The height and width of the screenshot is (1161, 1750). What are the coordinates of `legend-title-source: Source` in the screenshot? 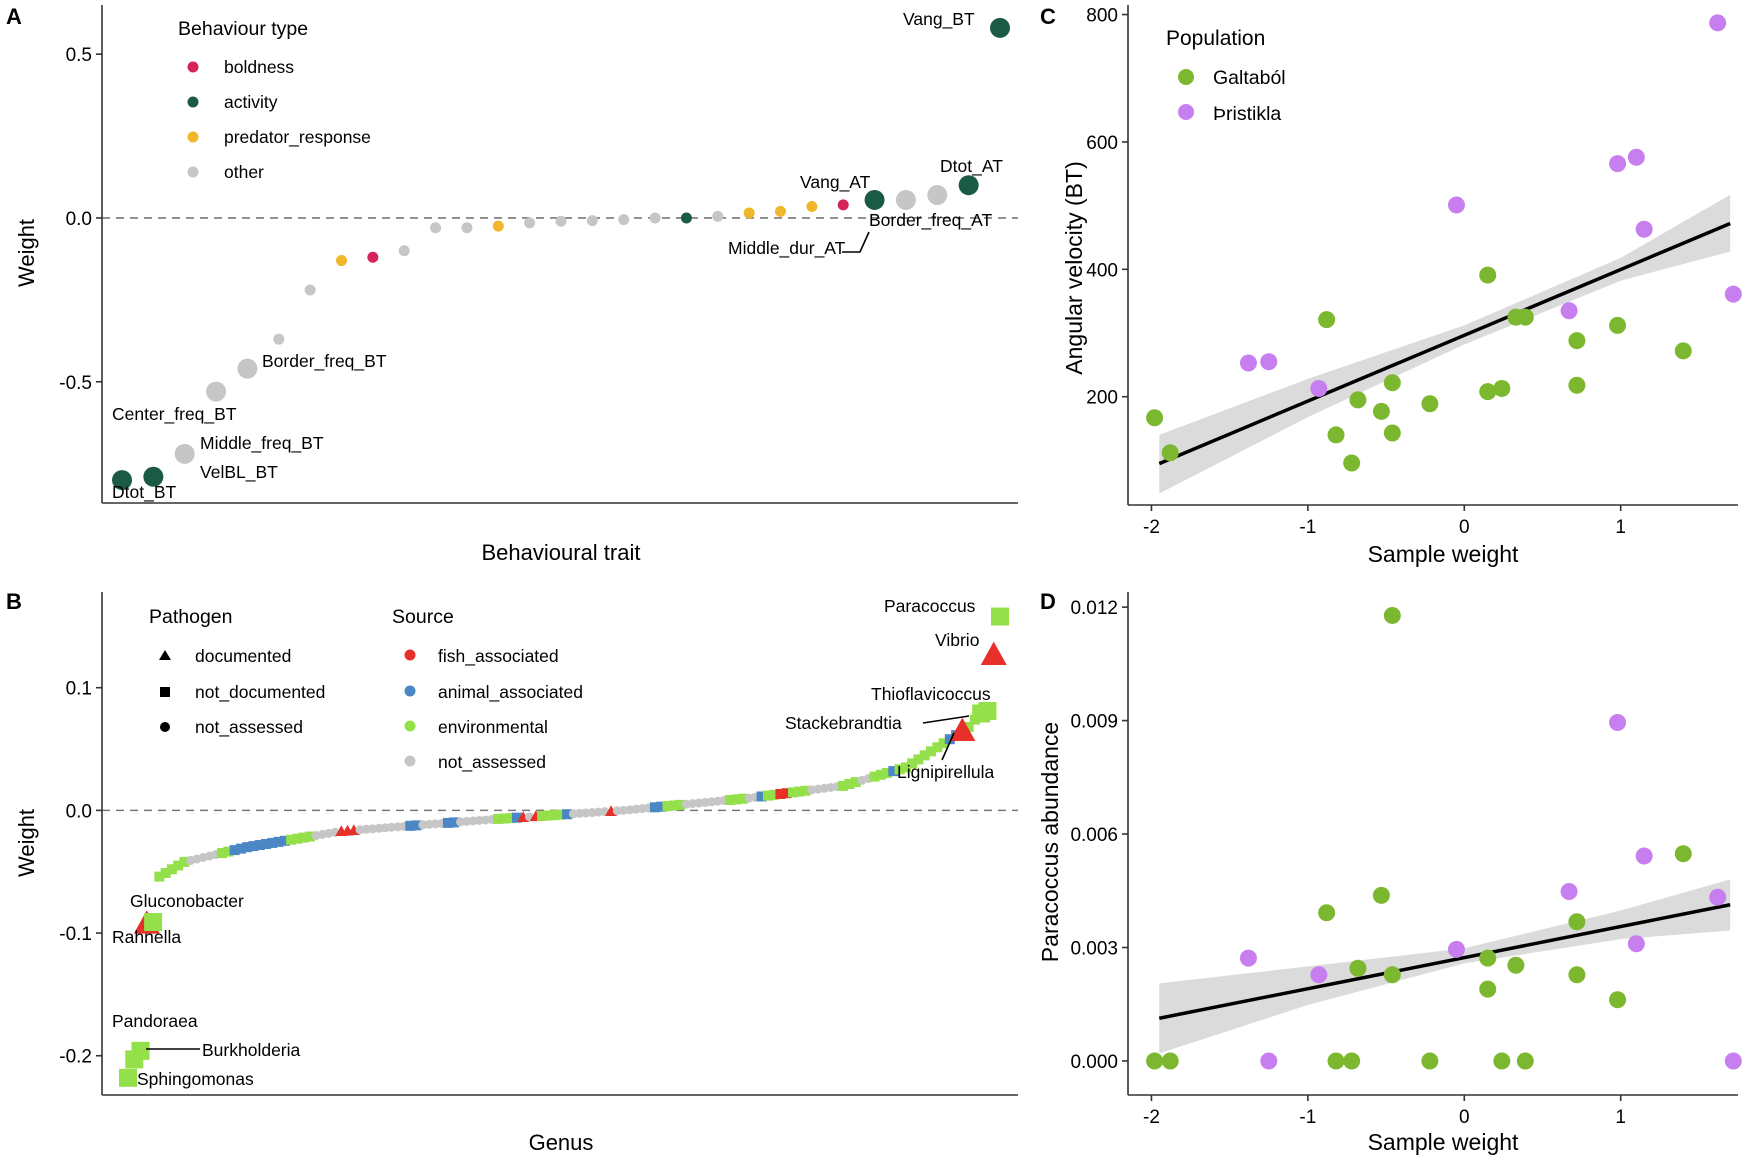 It's located at (423, 617).